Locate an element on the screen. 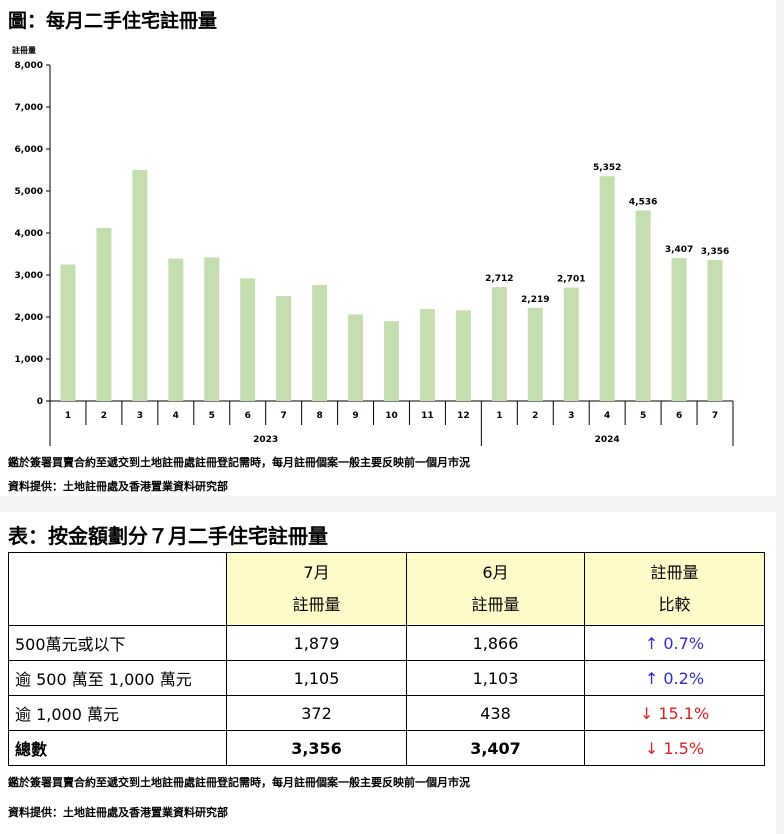 Image resolution: width=784 pixels, height=834 pixels. row-jul-value: 3,356 is located at coordinates (316, 748).